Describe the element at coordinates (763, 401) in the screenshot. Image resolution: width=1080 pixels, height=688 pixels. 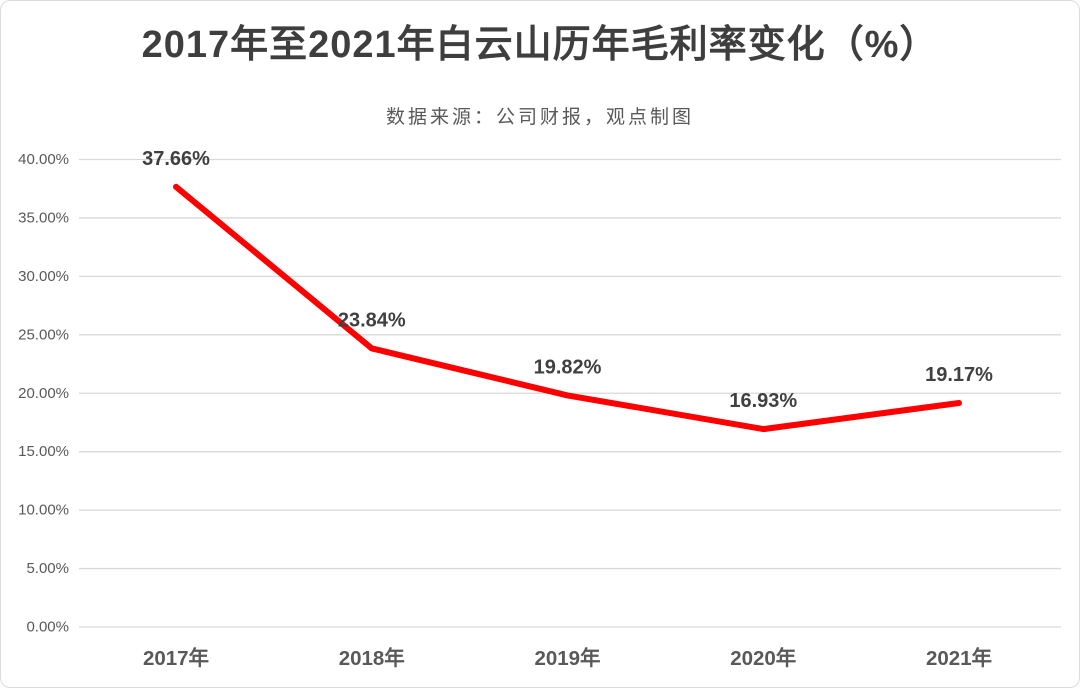
I see `data-point-label: 16.93%` at that location.